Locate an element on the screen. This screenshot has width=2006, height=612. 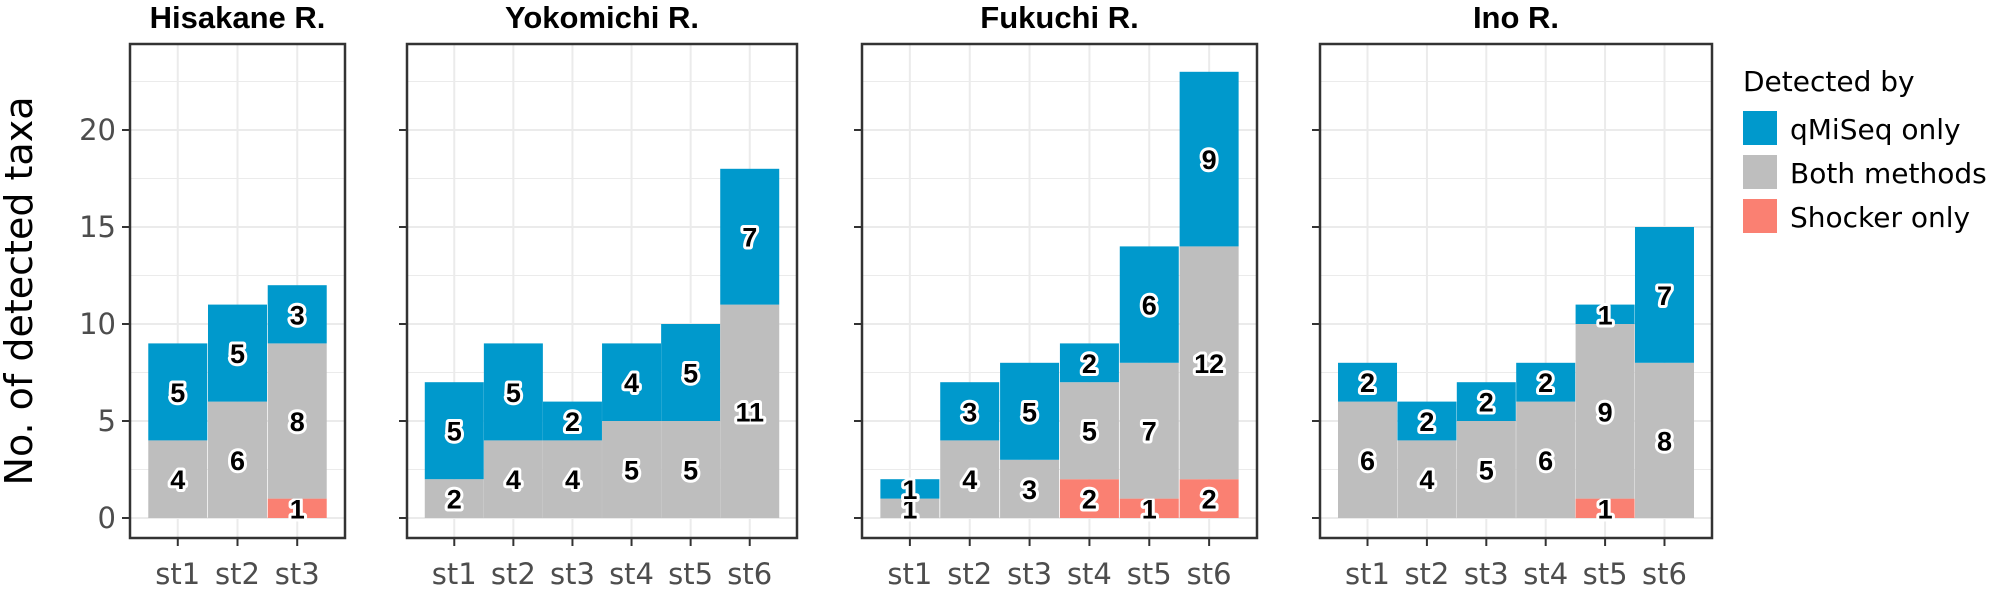
y-tick-label: 0 is located at coordinates (107, 518).